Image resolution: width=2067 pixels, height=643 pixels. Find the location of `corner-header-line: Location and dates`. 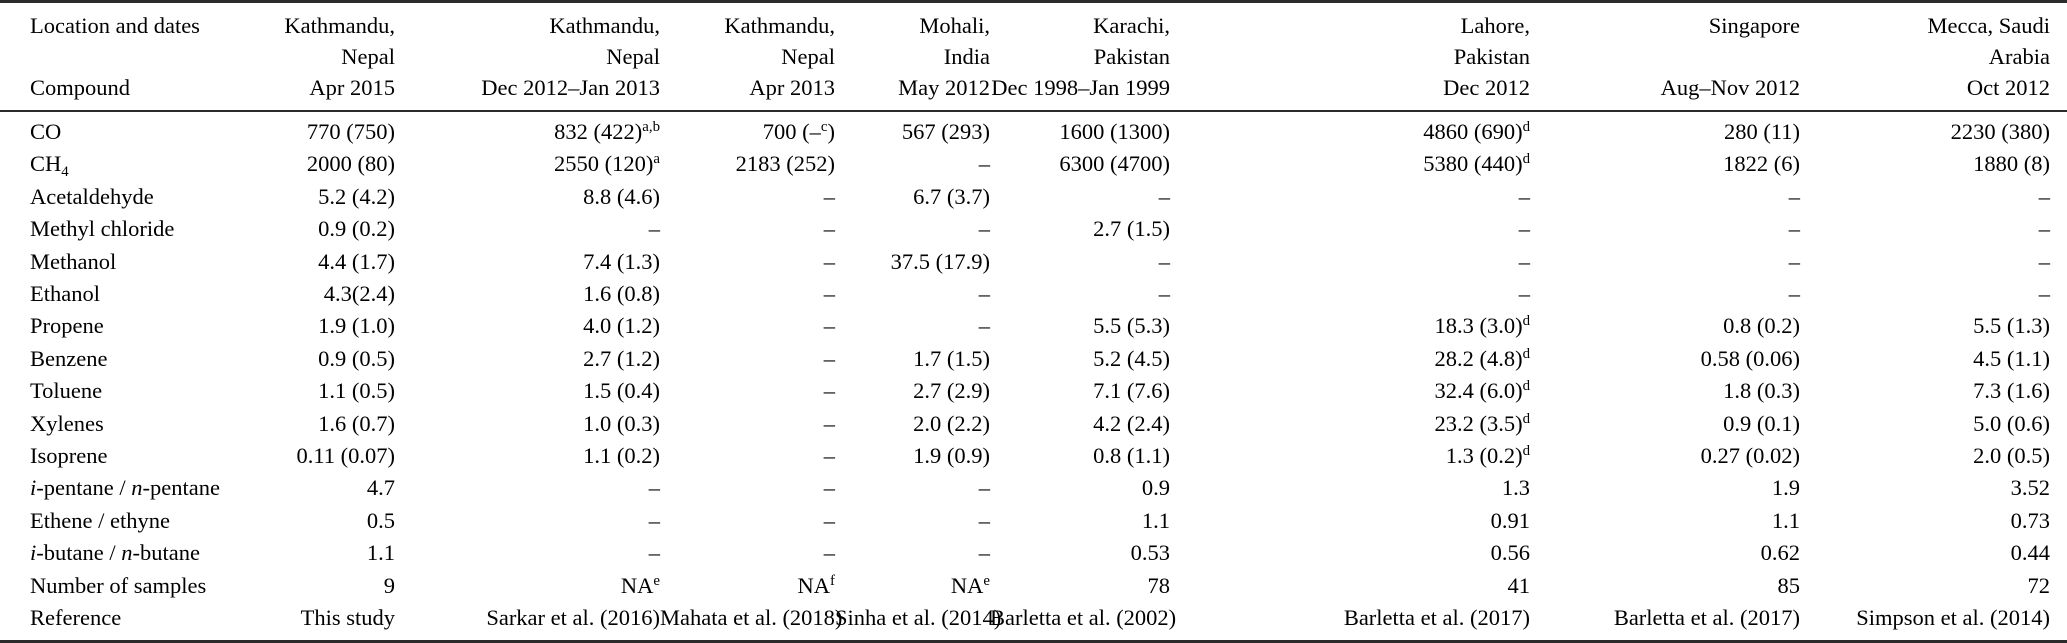

corner-header-line: Location and dates is located at coordinates (115, 25).